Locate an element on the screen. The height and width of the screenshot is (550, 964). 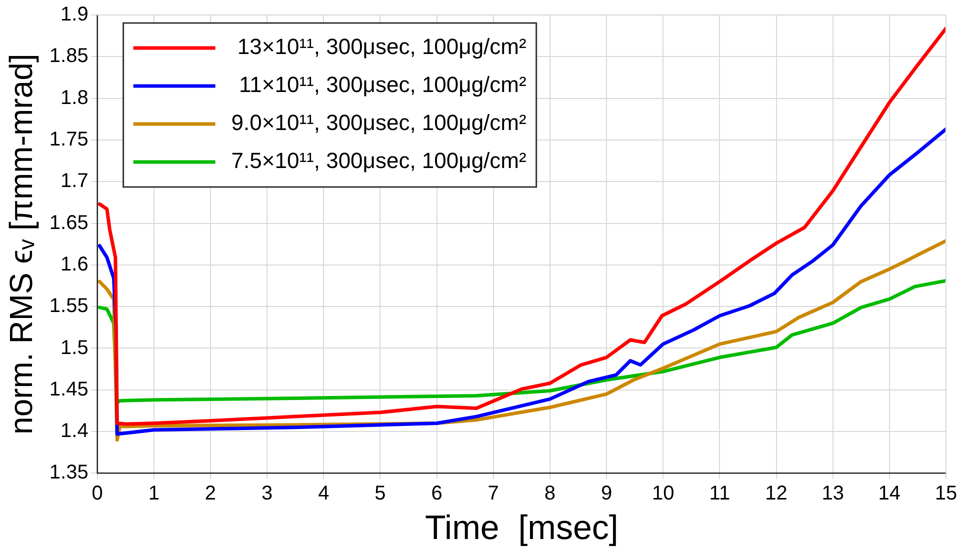
x-tick-label: 4 is located at coordinates (324, 493).